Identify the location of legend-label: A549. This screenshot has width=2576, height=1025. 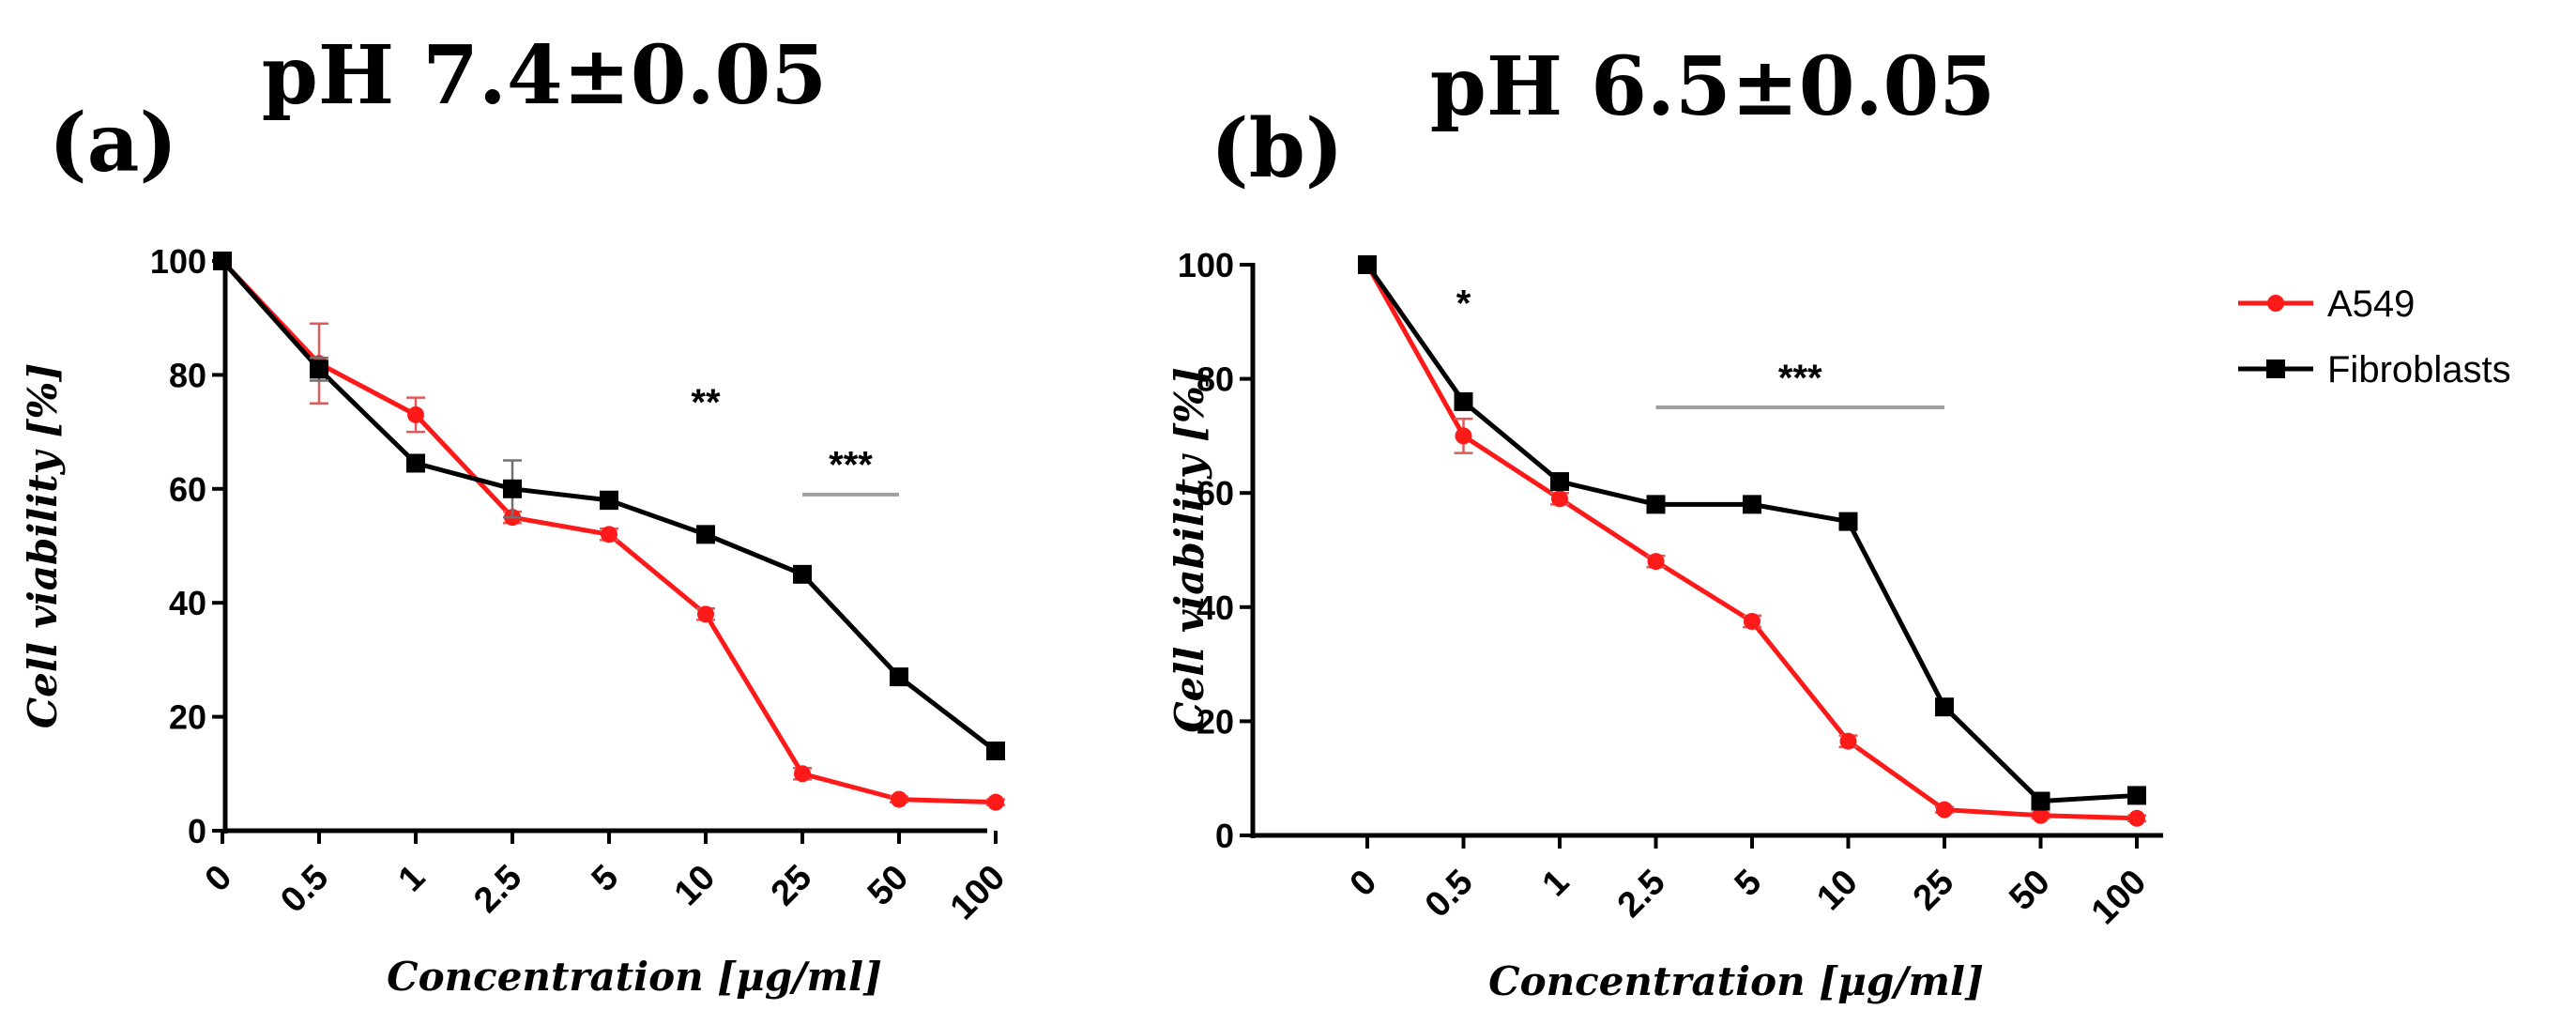
(2371, 304).